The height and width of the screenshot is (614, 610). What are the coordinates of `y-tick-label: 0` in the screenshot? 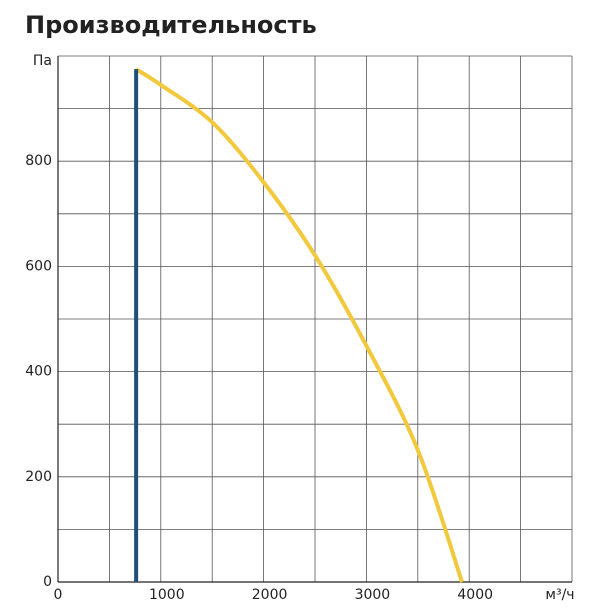 It's located at (47, 582).